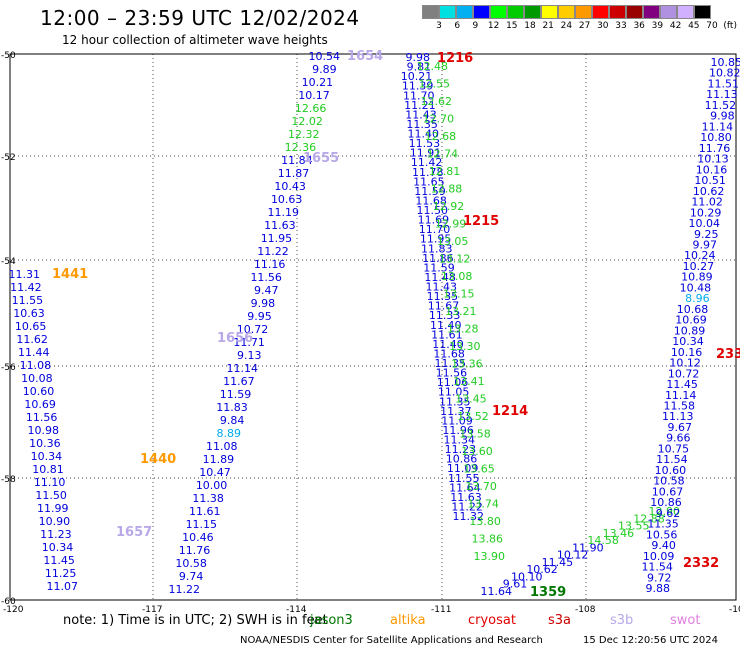 Image resolution: width=740 pixels, height=650 pixels. I want to click on track-e-swh: 13.55, so click(634, 526).